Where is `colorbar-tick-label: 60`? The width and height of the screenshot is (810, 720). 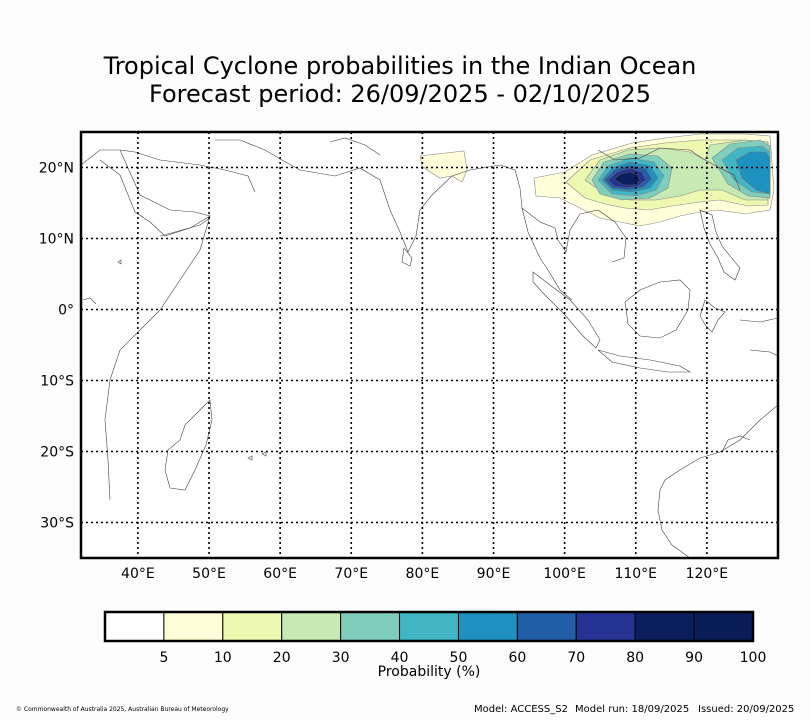 colorbar-tick-label: 60 is located at coordinates (517, 658).